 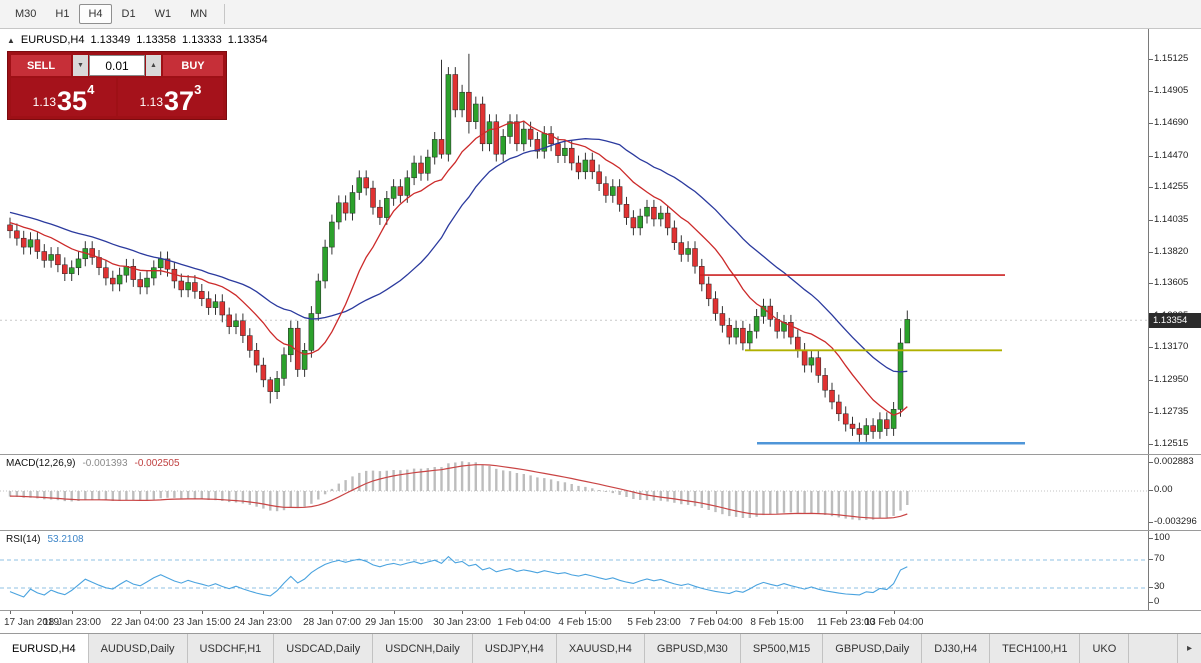 I want to click on tab-uko: UKO, so click(x=1105, y=648).